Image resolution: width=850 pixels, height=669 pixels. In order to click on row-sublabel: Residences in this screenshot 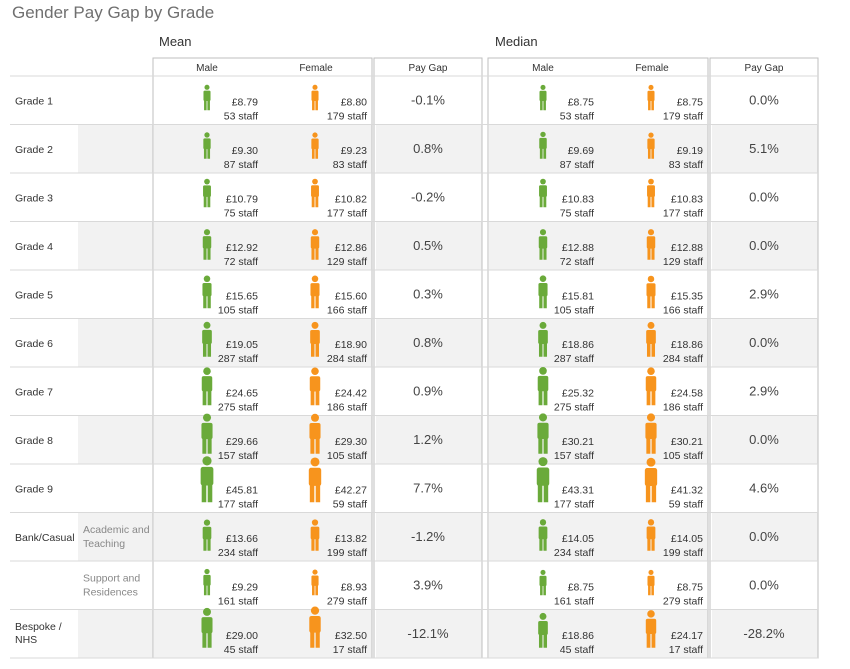, I will do `click(110, 592)`.